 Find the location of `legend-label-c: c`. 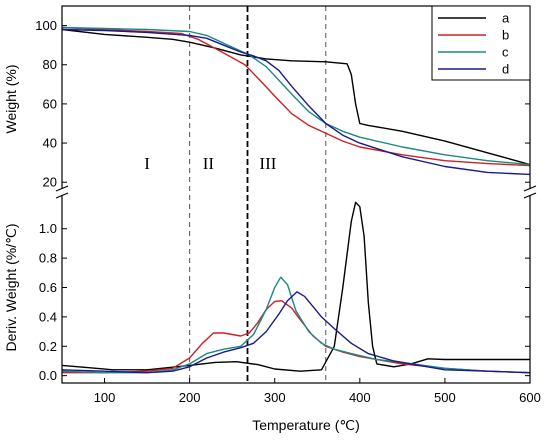

legend-label-c: c is located at coordinates (505, 52).